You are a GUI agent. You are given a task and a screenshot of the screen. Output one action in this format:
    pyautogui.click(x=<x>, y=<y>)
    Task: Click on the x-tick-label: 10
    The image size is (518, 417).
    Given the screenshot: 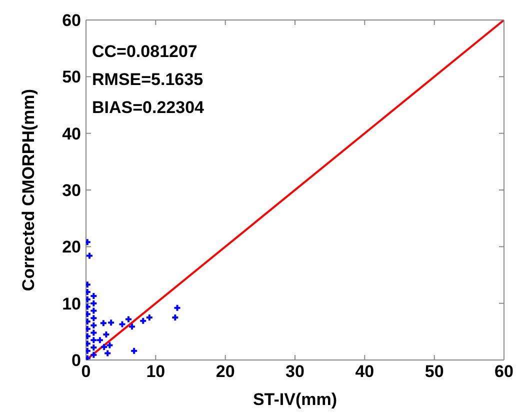 What is the action you would take?
    pyautogui.click(x=156, y=372)
    